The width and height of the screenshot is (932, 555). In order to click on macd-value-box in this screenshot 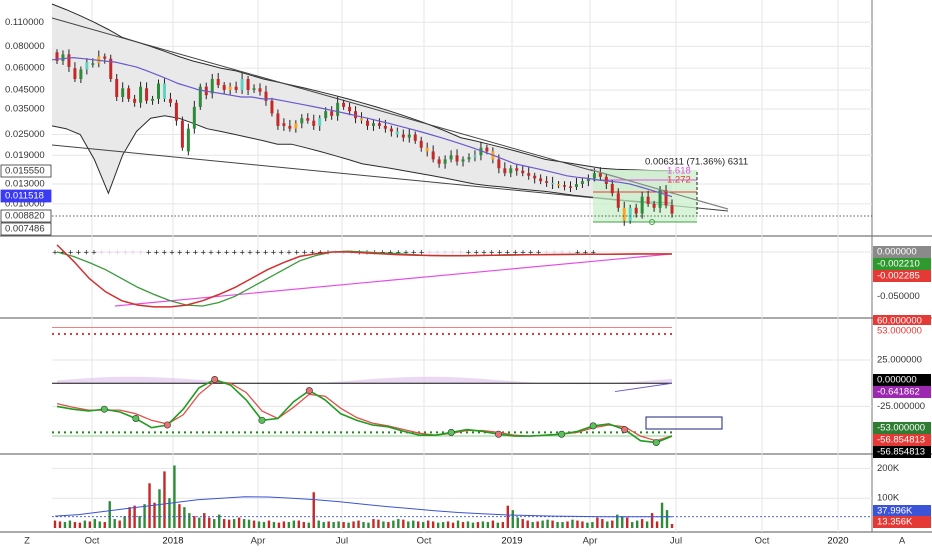, I will do `click(902, 252)`.